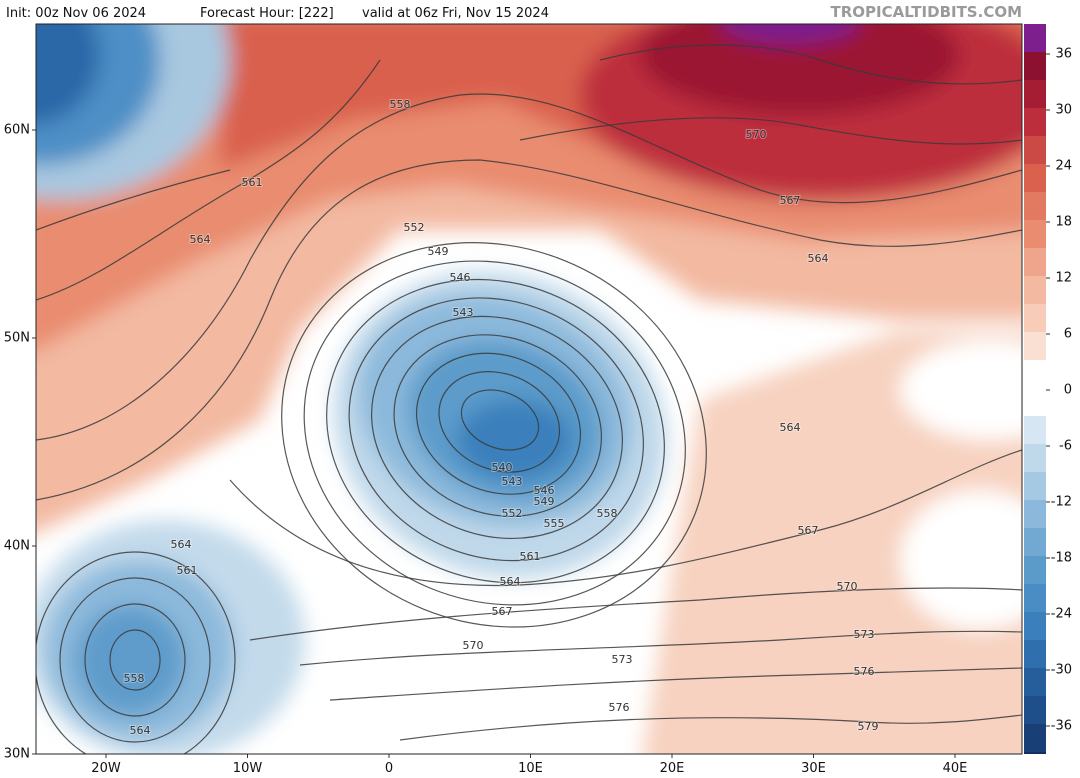 This screenshot has height=778, width=1080. What do you see at coordinates (267, 13) in the screenshot?
I see `forecast-hour-text: Forecast Hour: [222]` at bounding box center [267, 13].